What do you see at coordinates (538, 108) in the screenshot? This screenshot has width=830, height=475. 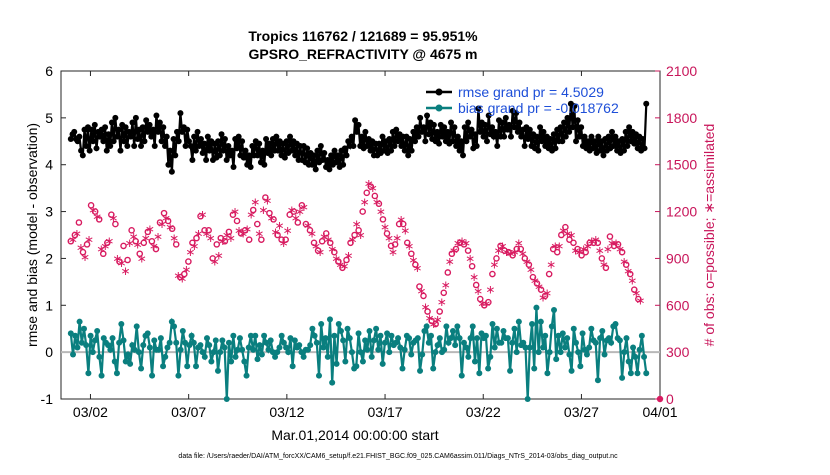 I see `legend-label-bias: bias grand pr = -0.018762` at bounding box center [538, 108].